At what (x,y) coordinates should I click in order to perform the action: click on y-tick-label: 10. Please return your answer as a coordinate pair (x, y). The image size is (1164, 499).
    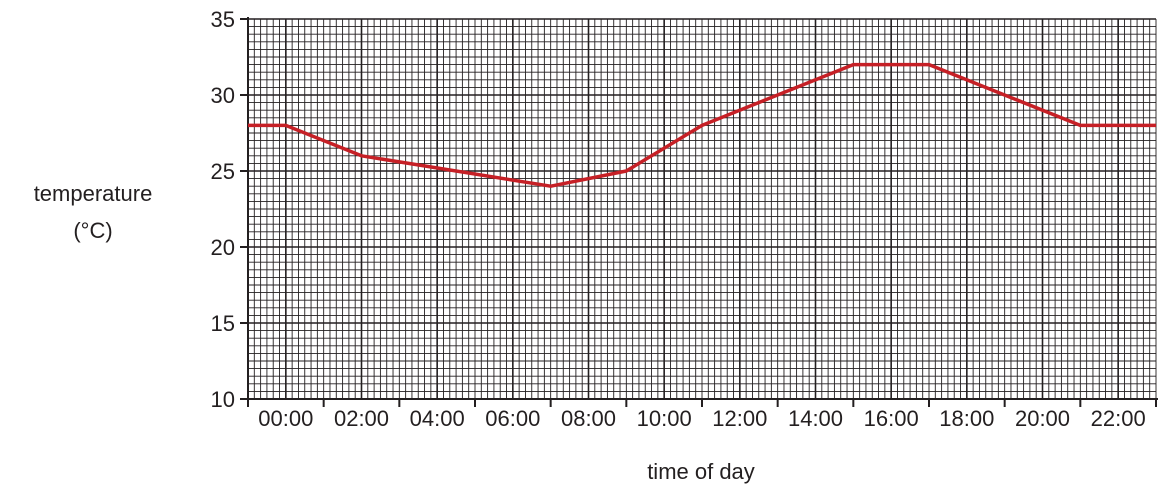
    Looking at the image, I should click on (223, 399).